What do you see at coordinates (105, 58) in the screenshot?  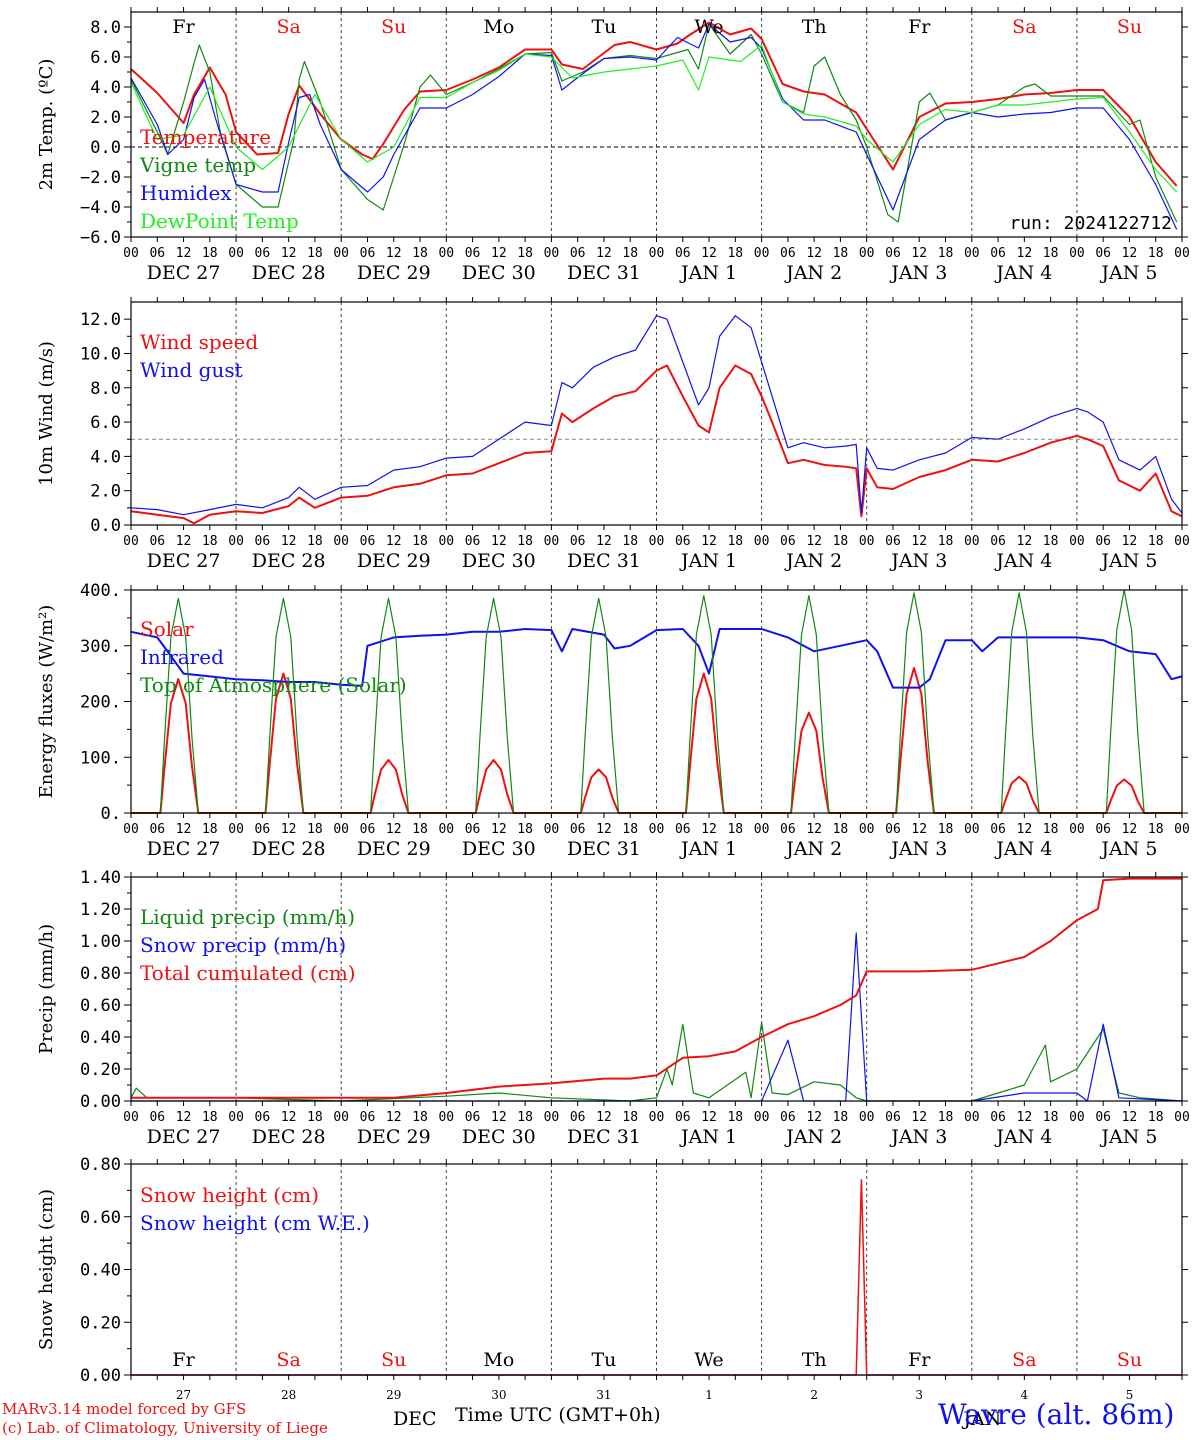 I see `y-tick-label: 6.0` at bounding box center [105, 58].